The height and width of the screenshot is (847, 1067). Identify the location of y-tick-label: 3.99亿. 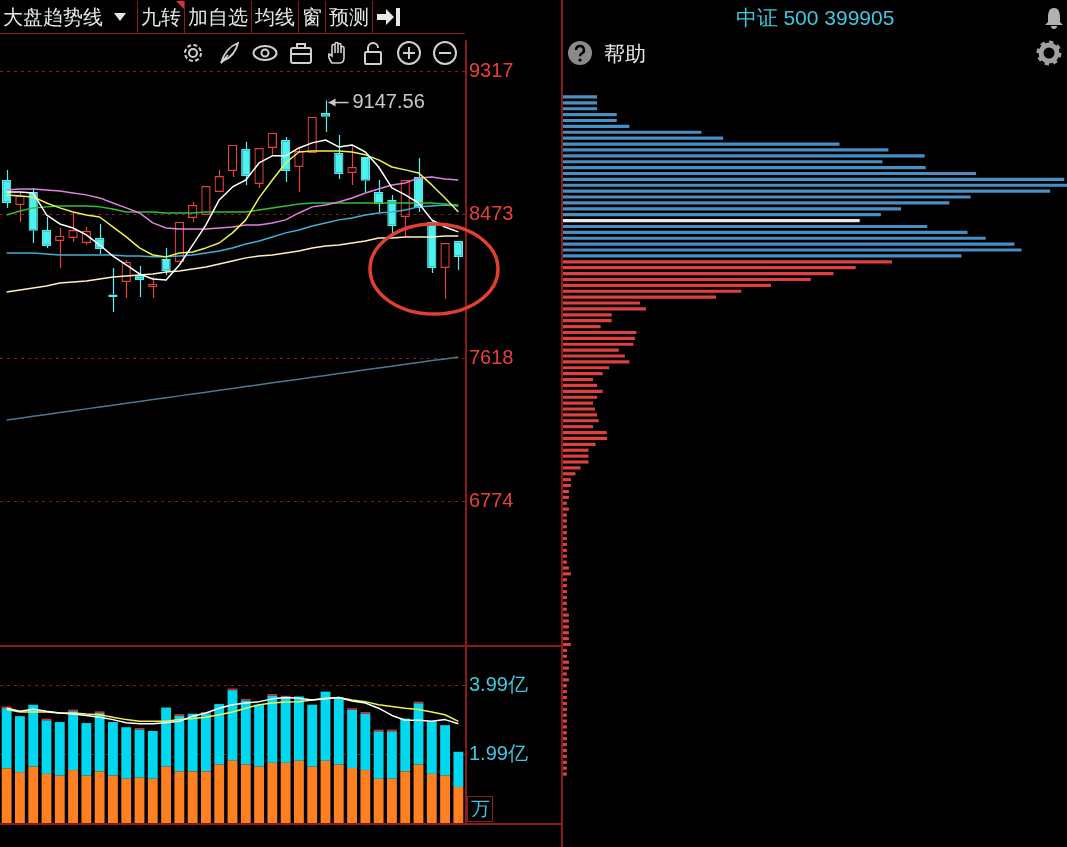
(498, 683).